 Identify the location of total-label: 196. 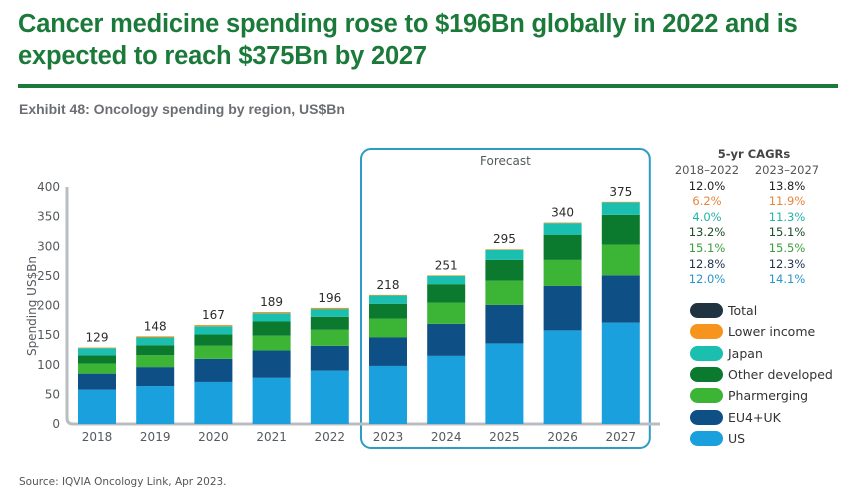
(329, 298).